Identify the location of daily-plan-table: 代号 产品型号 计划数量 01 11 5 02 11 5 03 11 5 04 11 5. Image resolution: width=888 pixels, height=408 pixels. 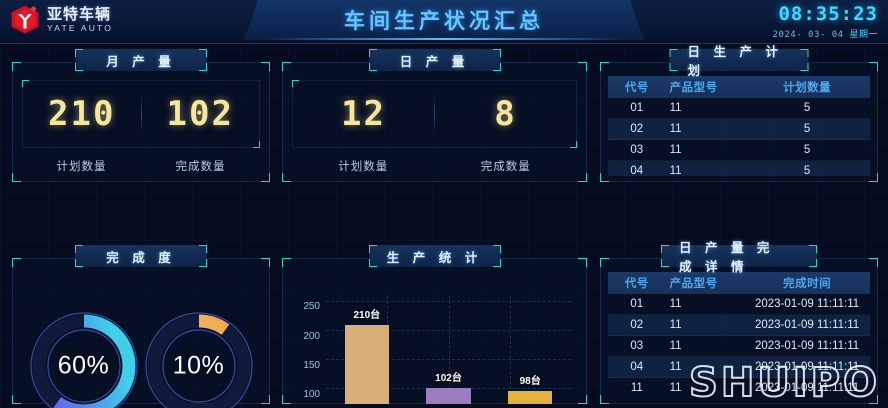
(739, 126).